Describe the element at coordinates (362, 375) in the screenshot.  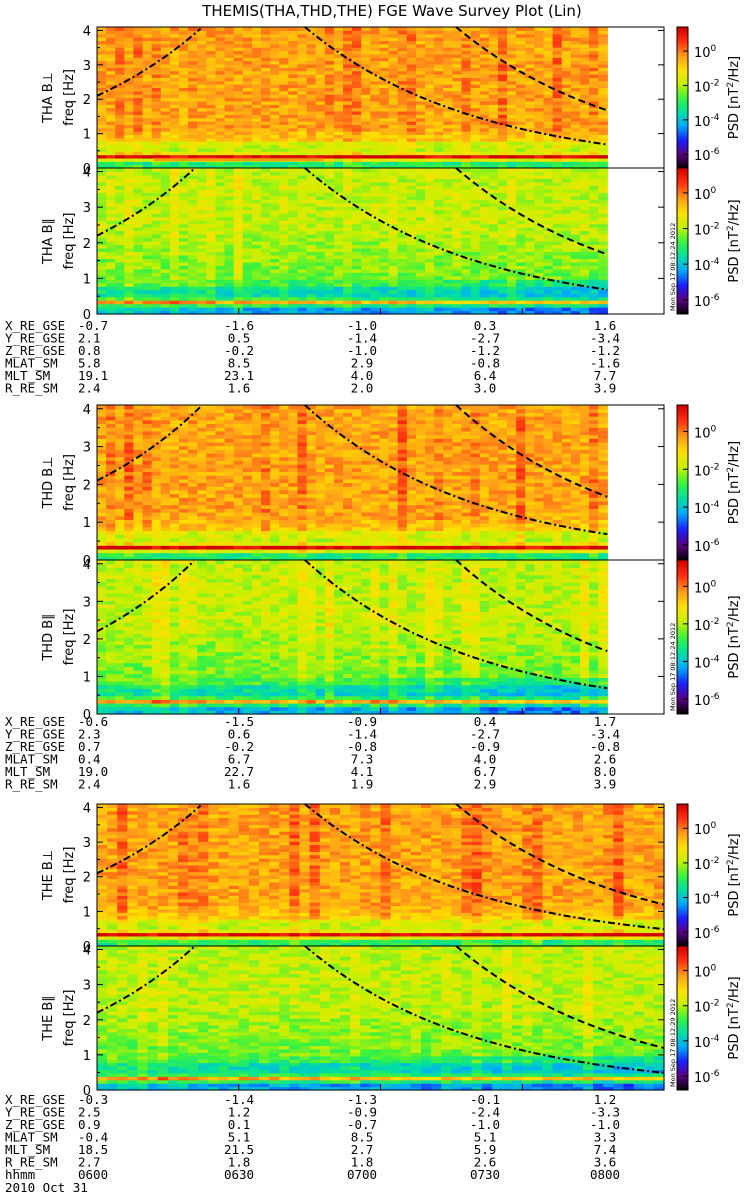
I see `orbit-value: 4.0` at that location.